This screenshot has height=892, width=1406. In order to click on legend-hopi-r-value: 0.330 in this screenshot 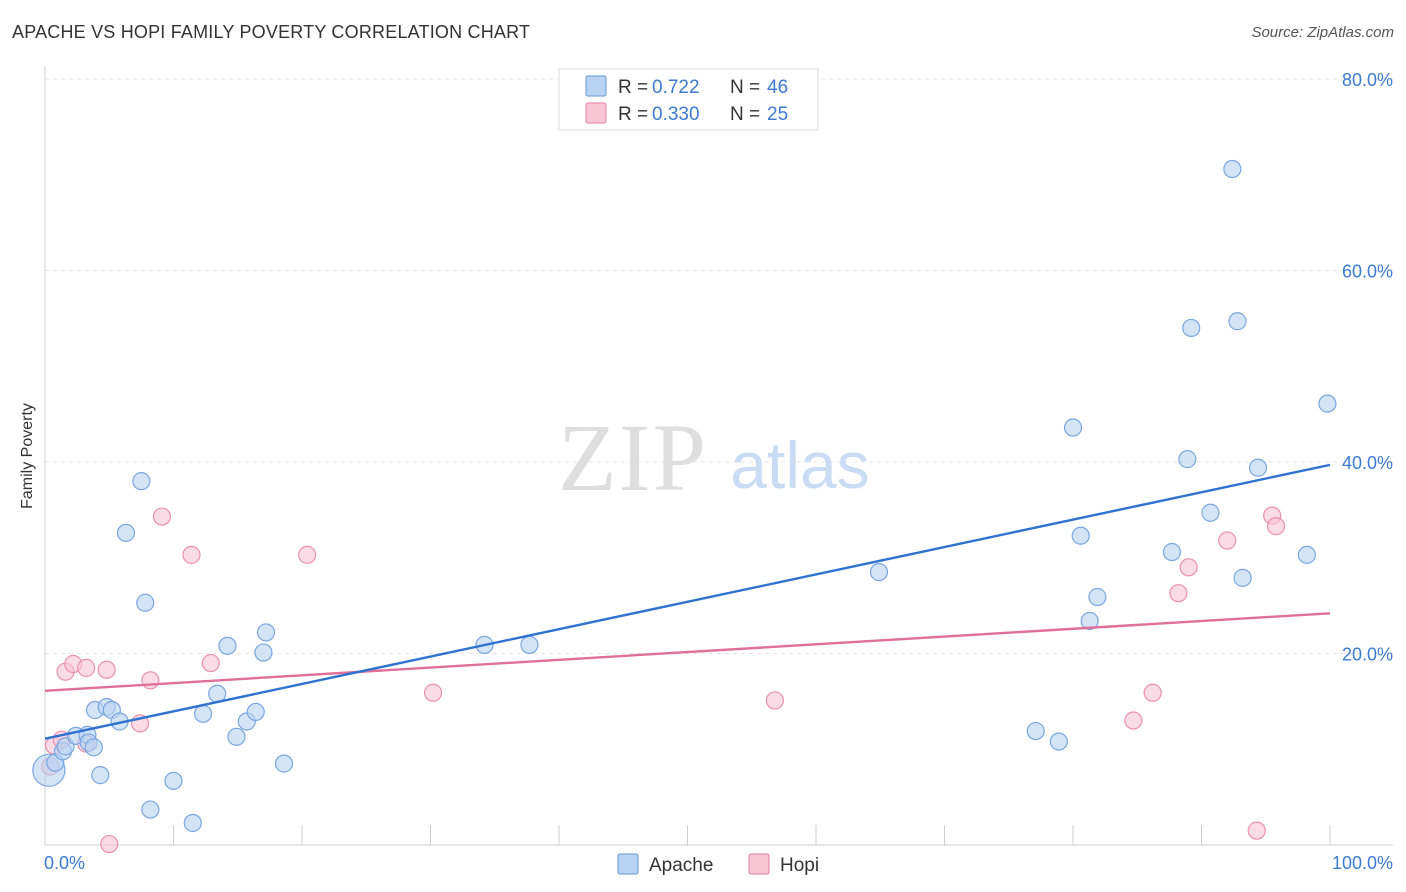, I will do `click(676, 114)`.